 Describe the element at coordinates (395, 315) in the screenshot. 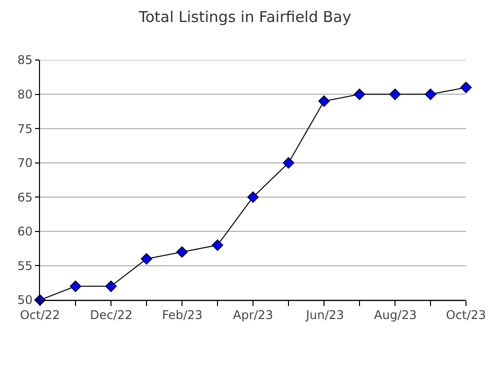

I see `x-tick-label: Aug/23` at that location.